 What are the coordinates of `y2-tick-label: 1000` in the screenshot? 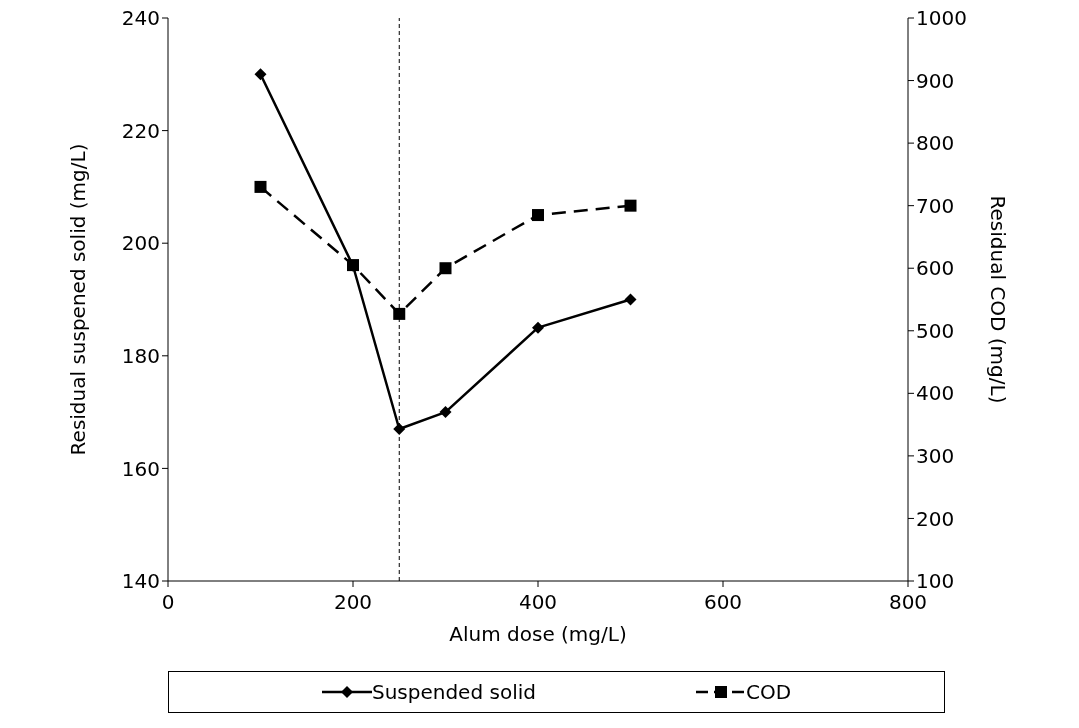 It's located at (941, 18).